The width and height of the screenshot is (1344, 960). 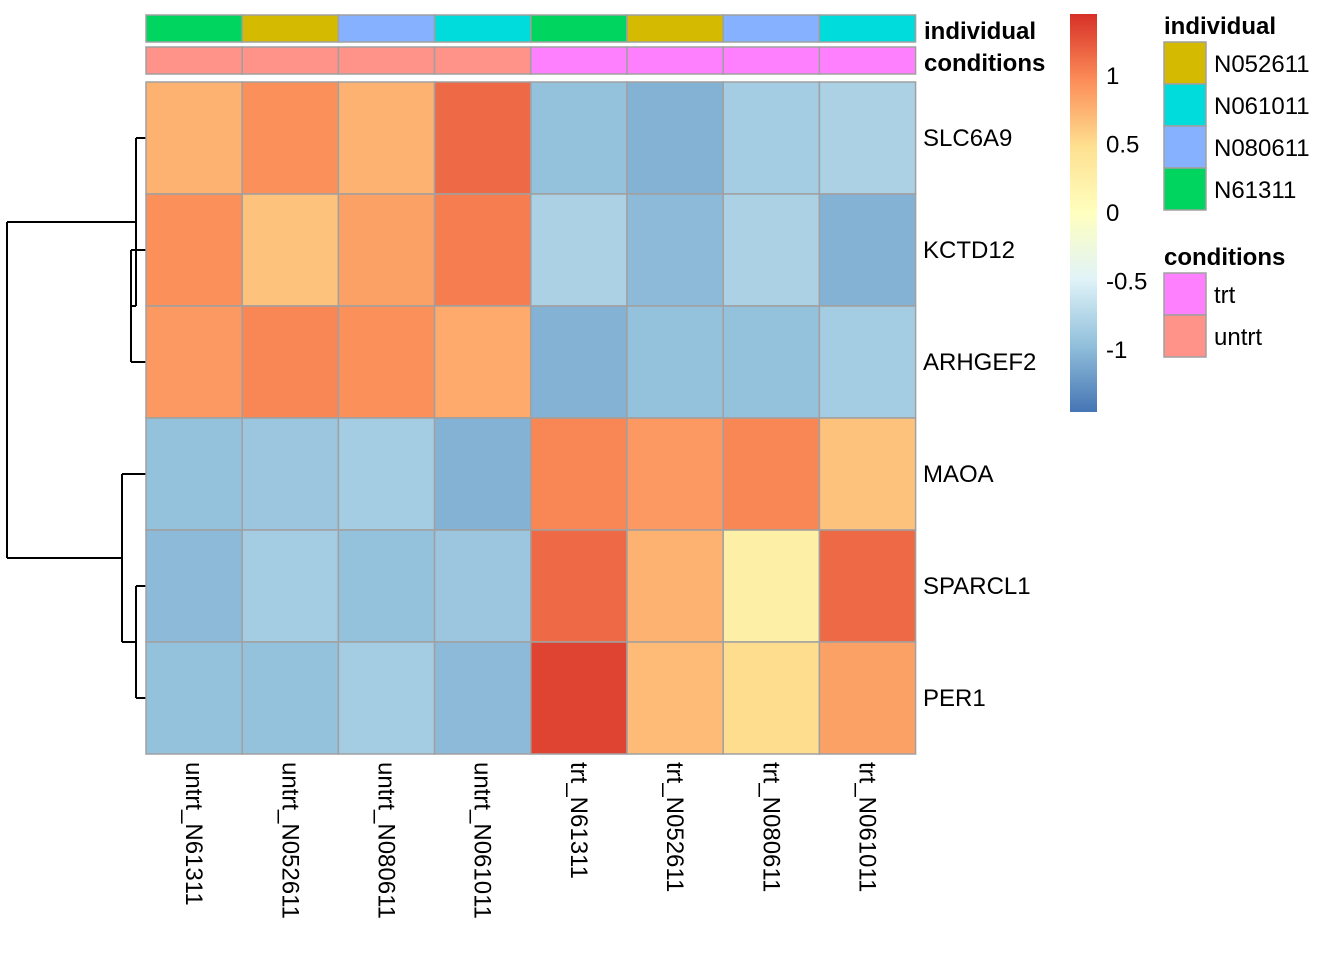 What do you see at coordinates (954, 698) in the screenshot?
I see `row-label: PER1` at bounding box center [954, 698].